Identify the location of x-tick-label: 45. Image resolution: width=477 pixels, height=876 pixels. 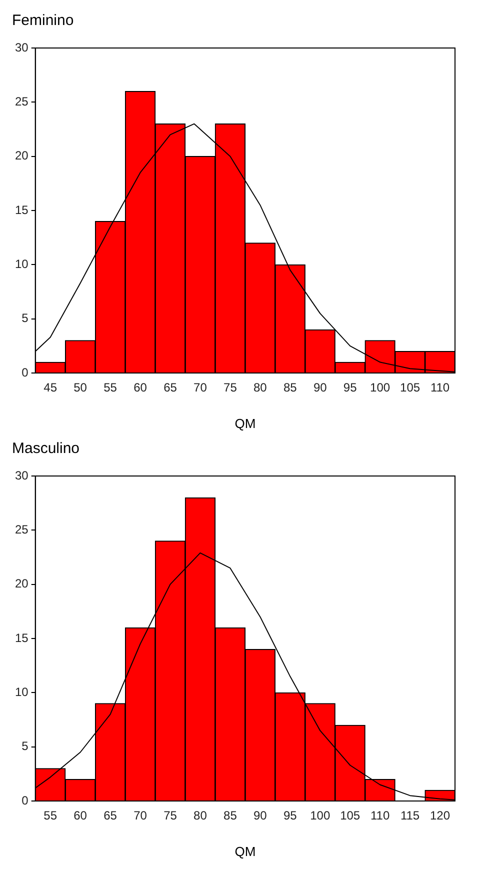
(51, 387).